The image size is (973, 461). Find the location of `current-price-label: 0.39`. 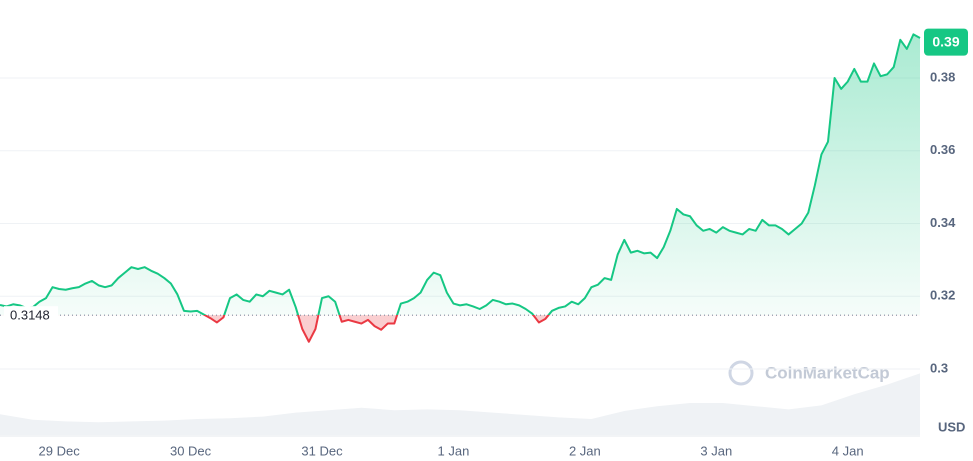

current-price-label: 0.39 is located at coordinates (945, 41).